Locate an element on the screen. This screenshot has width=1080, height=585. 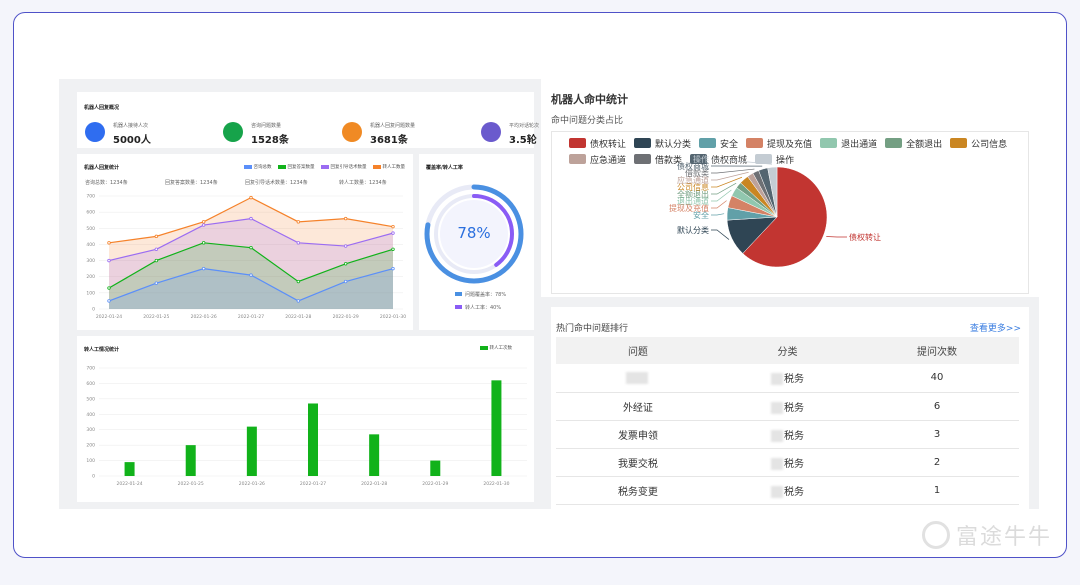
count-cell: 6 is located at coordinates (937, 406).